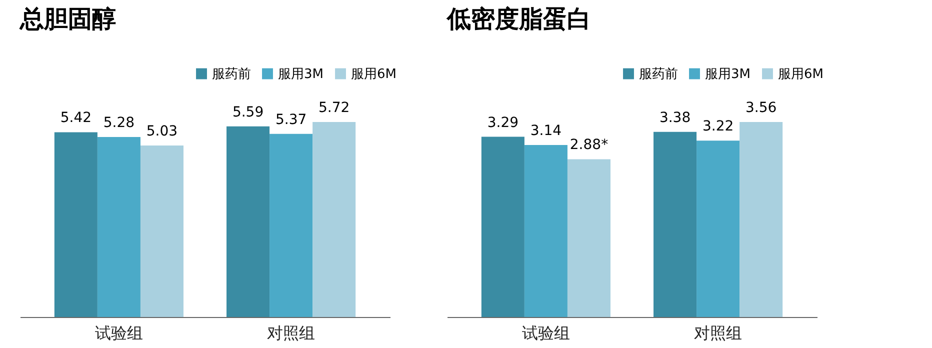 The height and width of the screenshot is (348, 932). I want to click on data-label: 5.37, so click(291, 120).